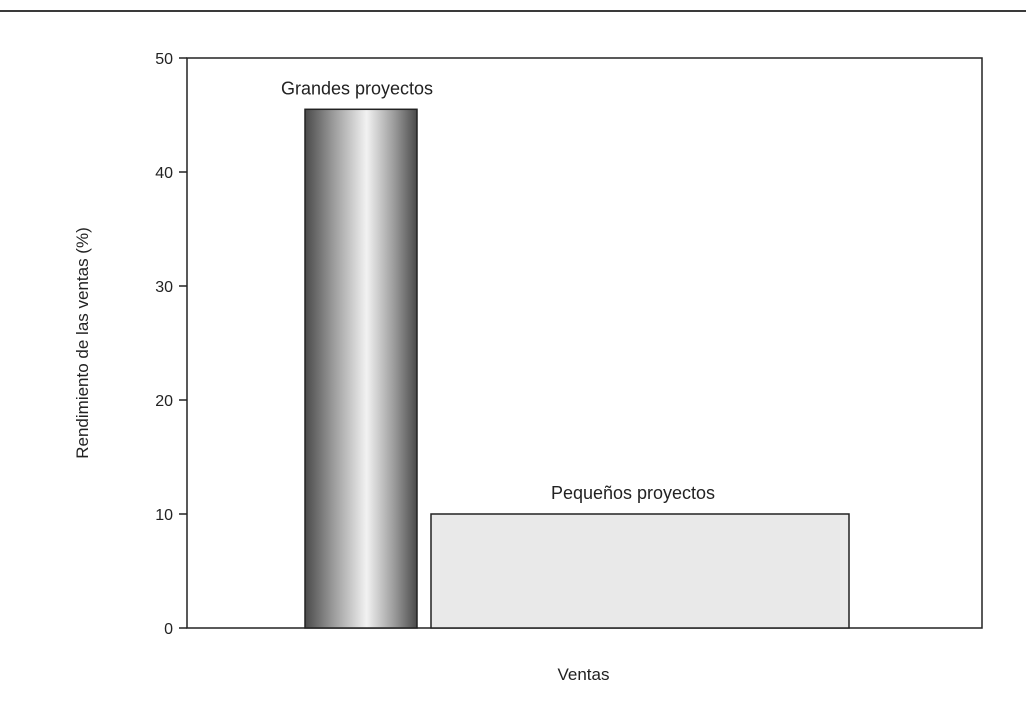 This screenshot has width=1026, height=713. I want to click on y-tick-label: 10, so click(164, 515).